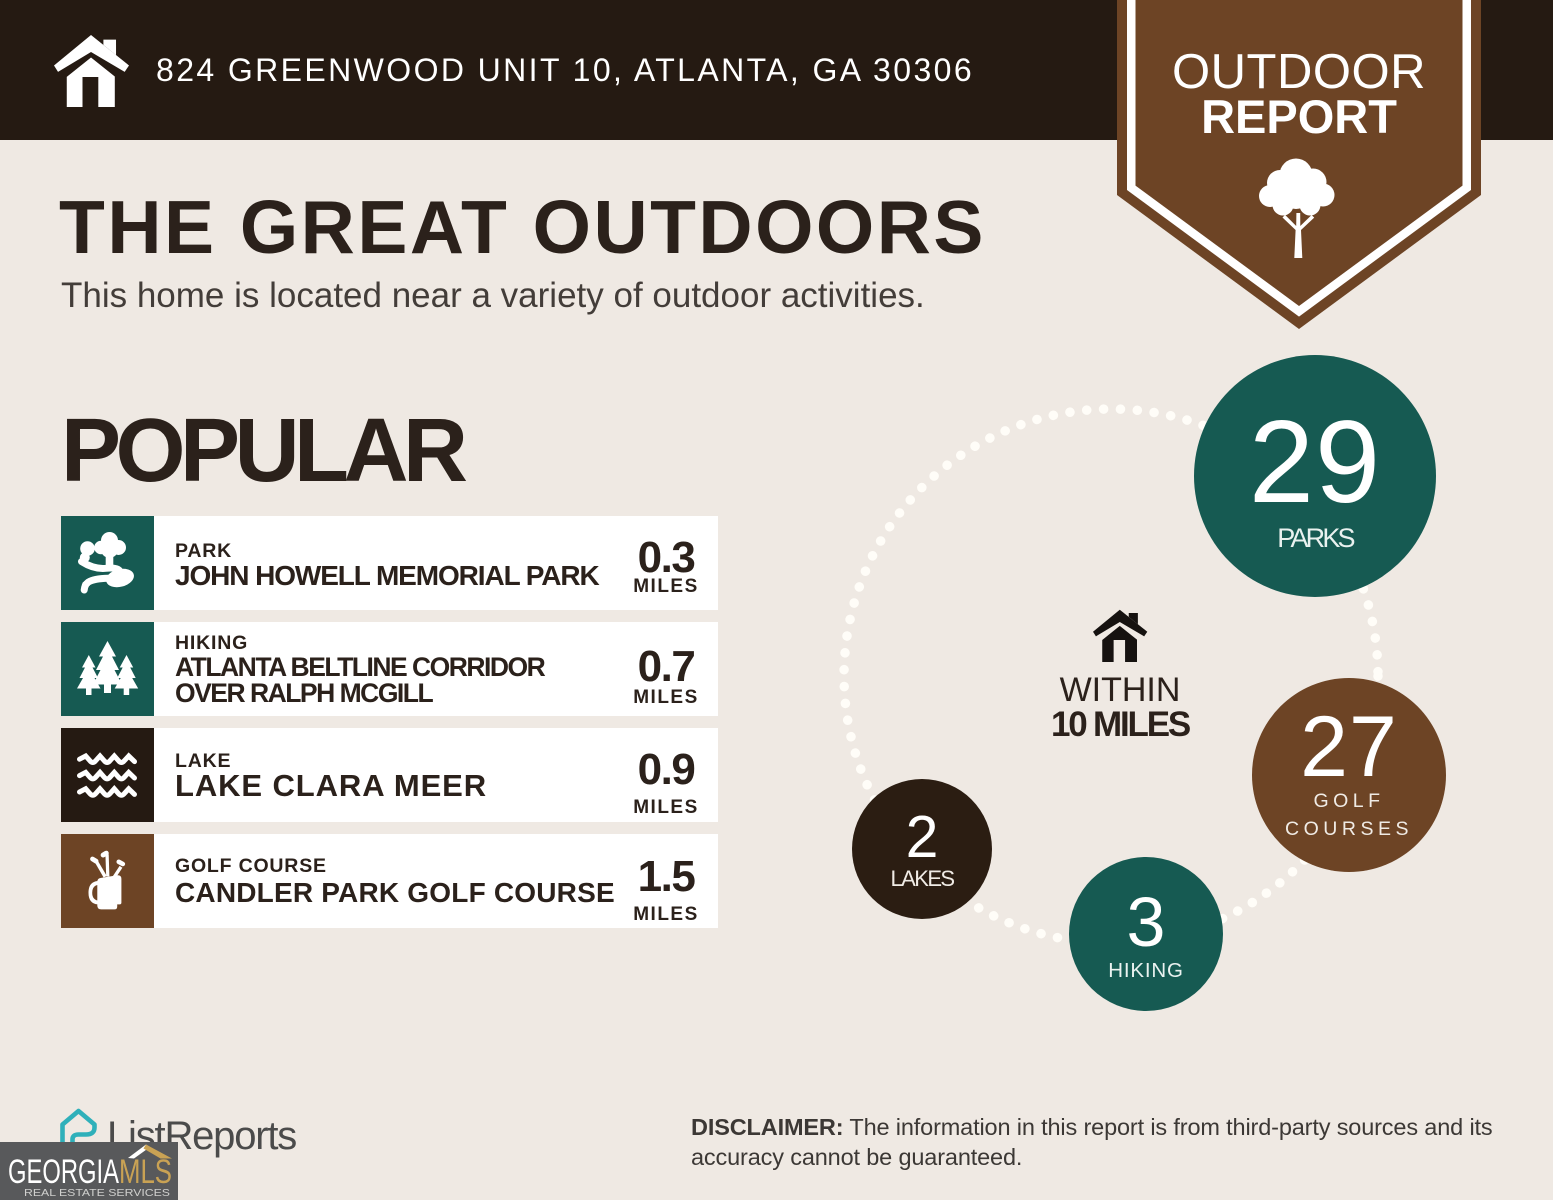 The image size is (1553, 1200). Describe the element at coordinates (1299, 72) in the screenshot. I see `svg-text: OUTDOOR` at that location.